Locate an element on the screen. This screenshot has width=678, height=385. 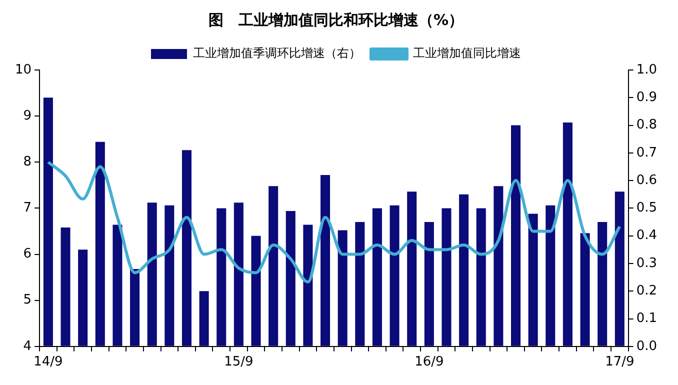
y2-tick-label: 0.4 is located at coordinates (647, 236).